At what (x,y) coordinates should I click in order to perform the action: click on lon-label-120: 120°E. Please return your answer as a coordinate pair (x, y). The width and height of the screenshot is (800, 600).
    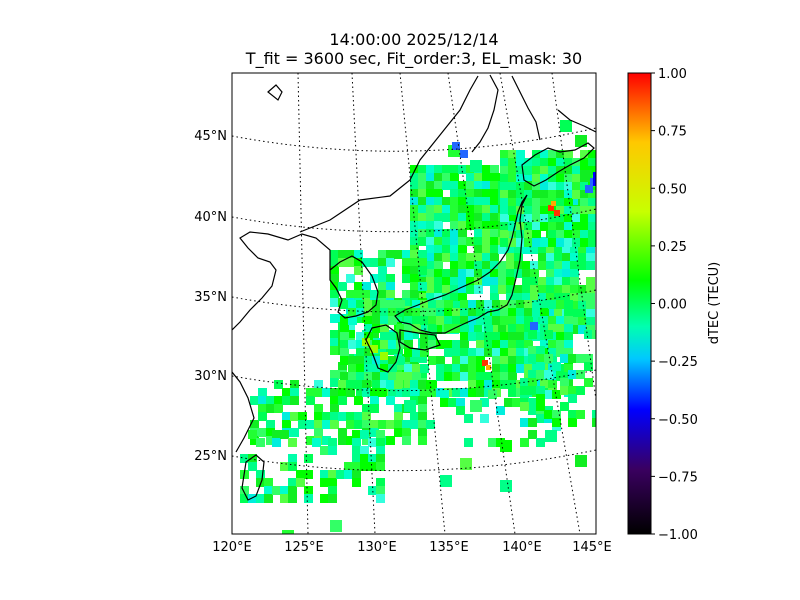
    Looking at the image, I should click on (232, 547).